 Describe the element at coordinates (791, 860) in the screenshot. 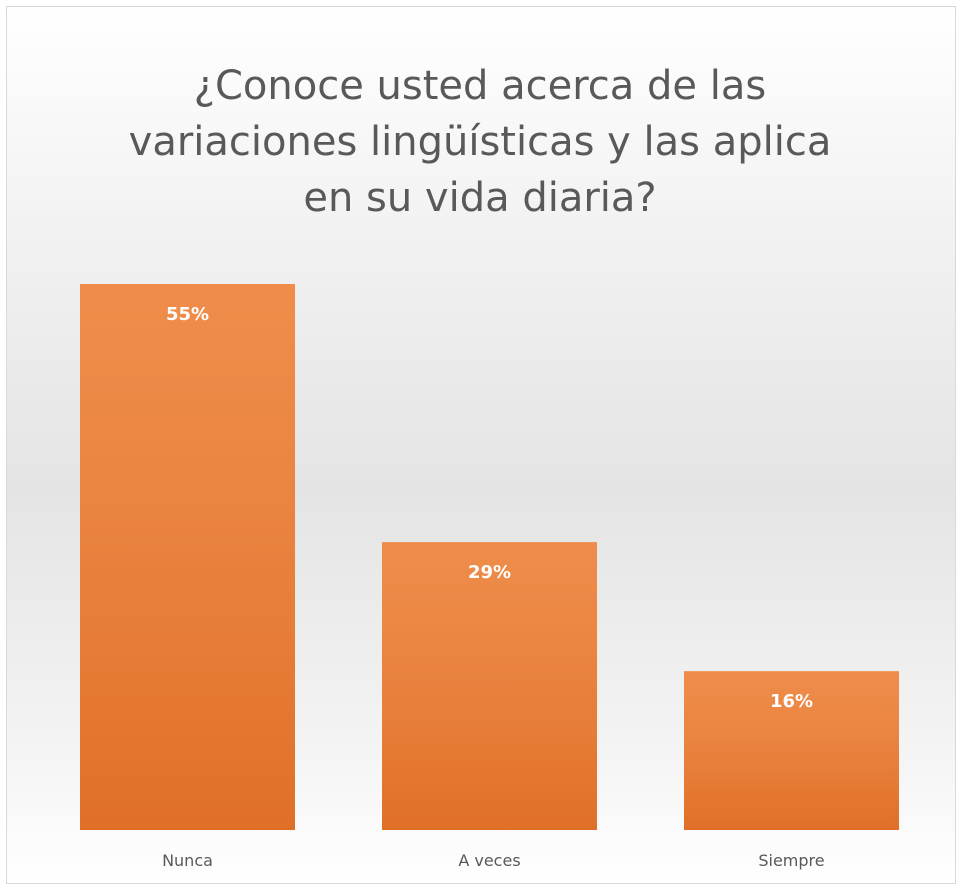

I see `x-tick-label: Siempre` at that location.